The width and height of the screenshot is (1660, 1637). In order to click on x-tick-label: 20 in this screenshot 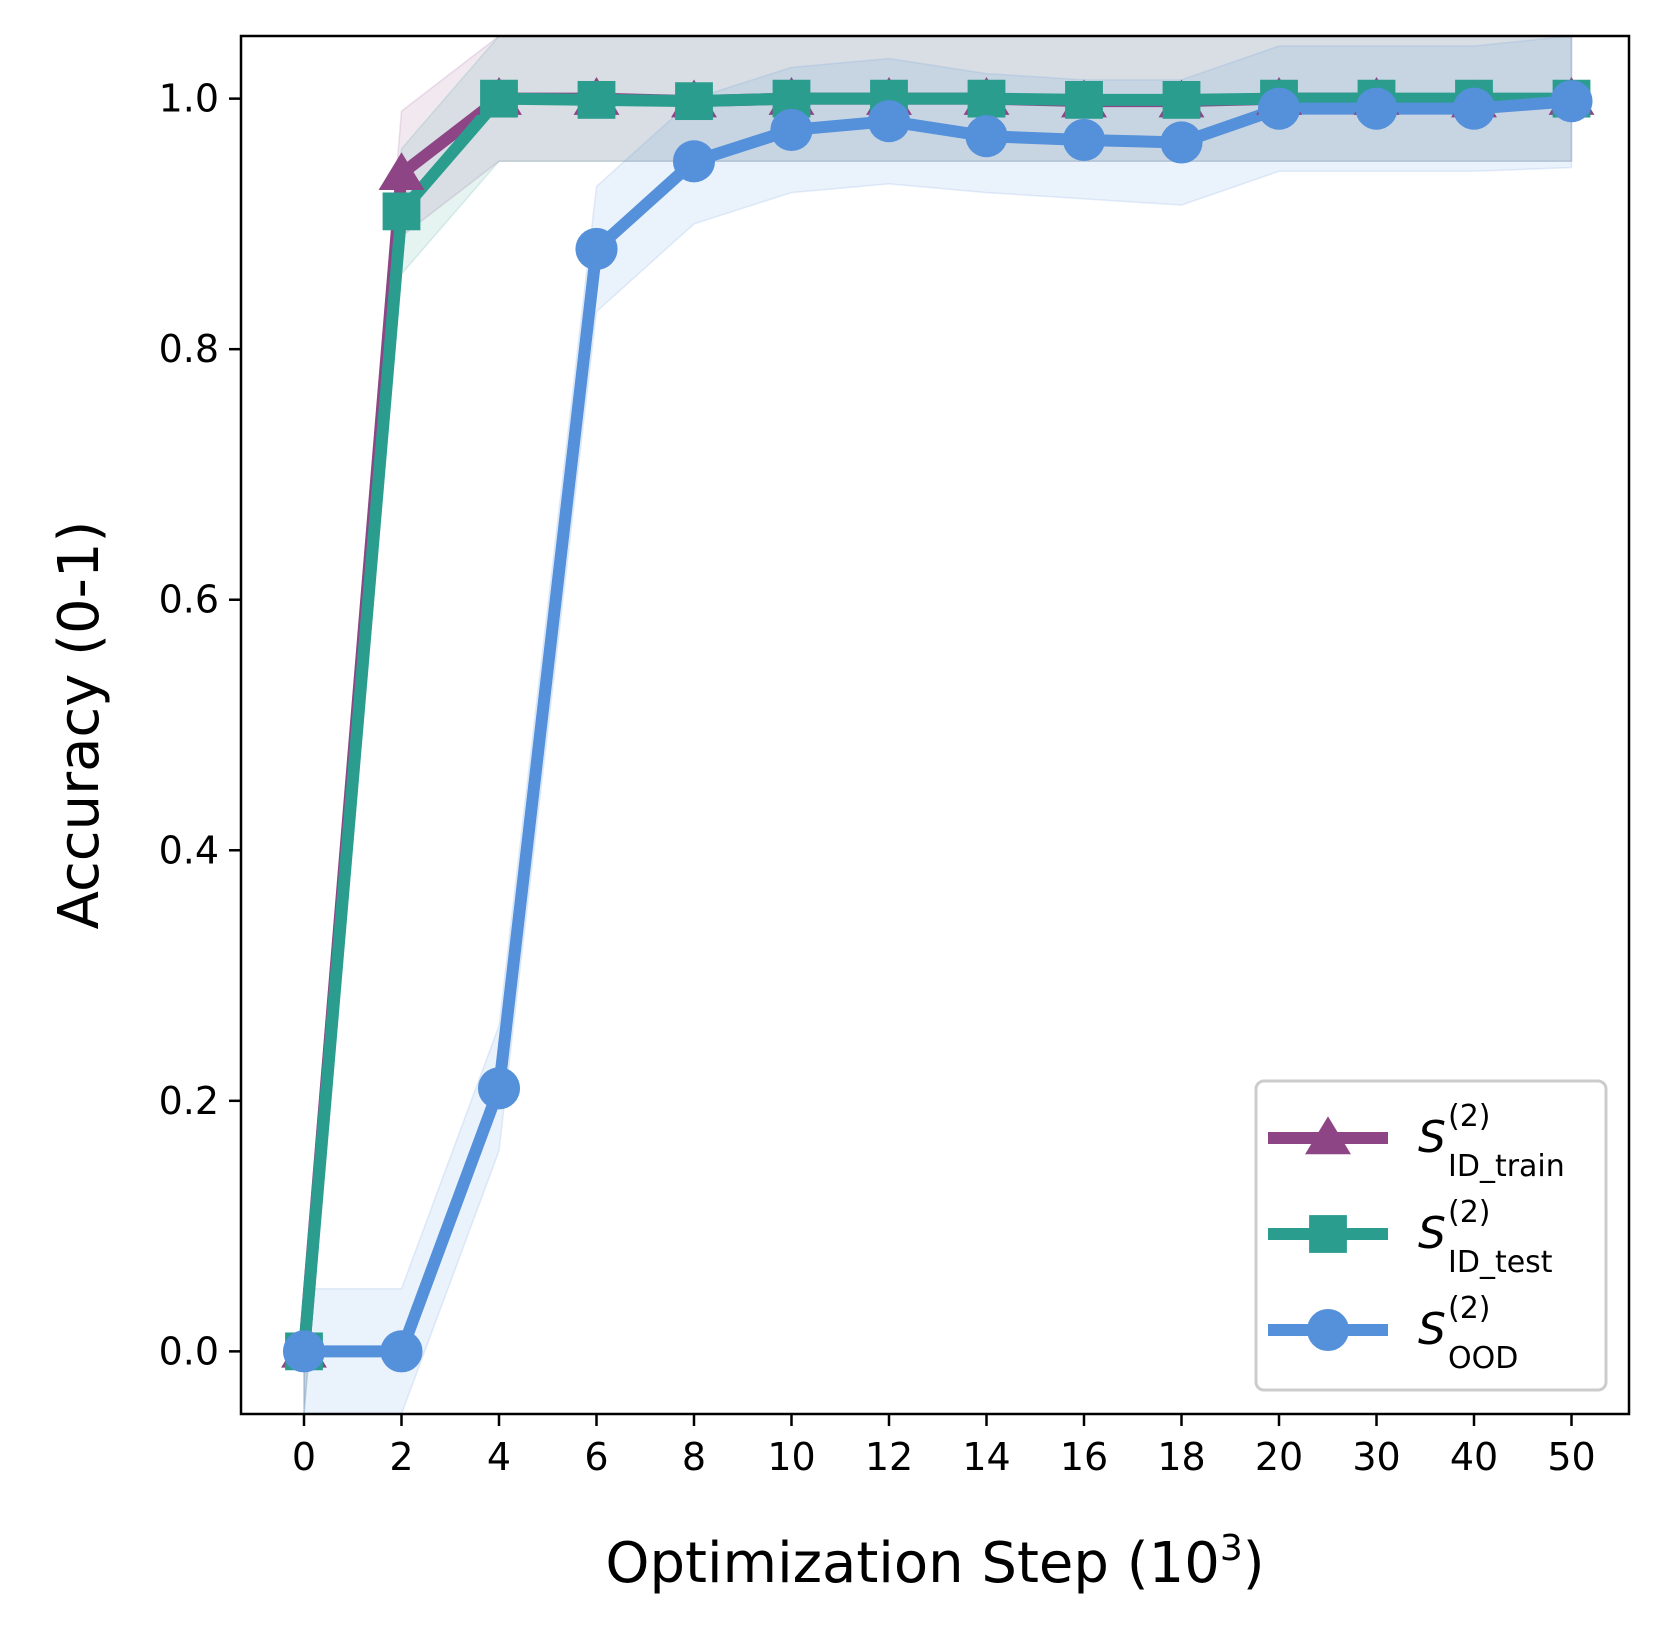, I will do `click(1279, 1457)`.